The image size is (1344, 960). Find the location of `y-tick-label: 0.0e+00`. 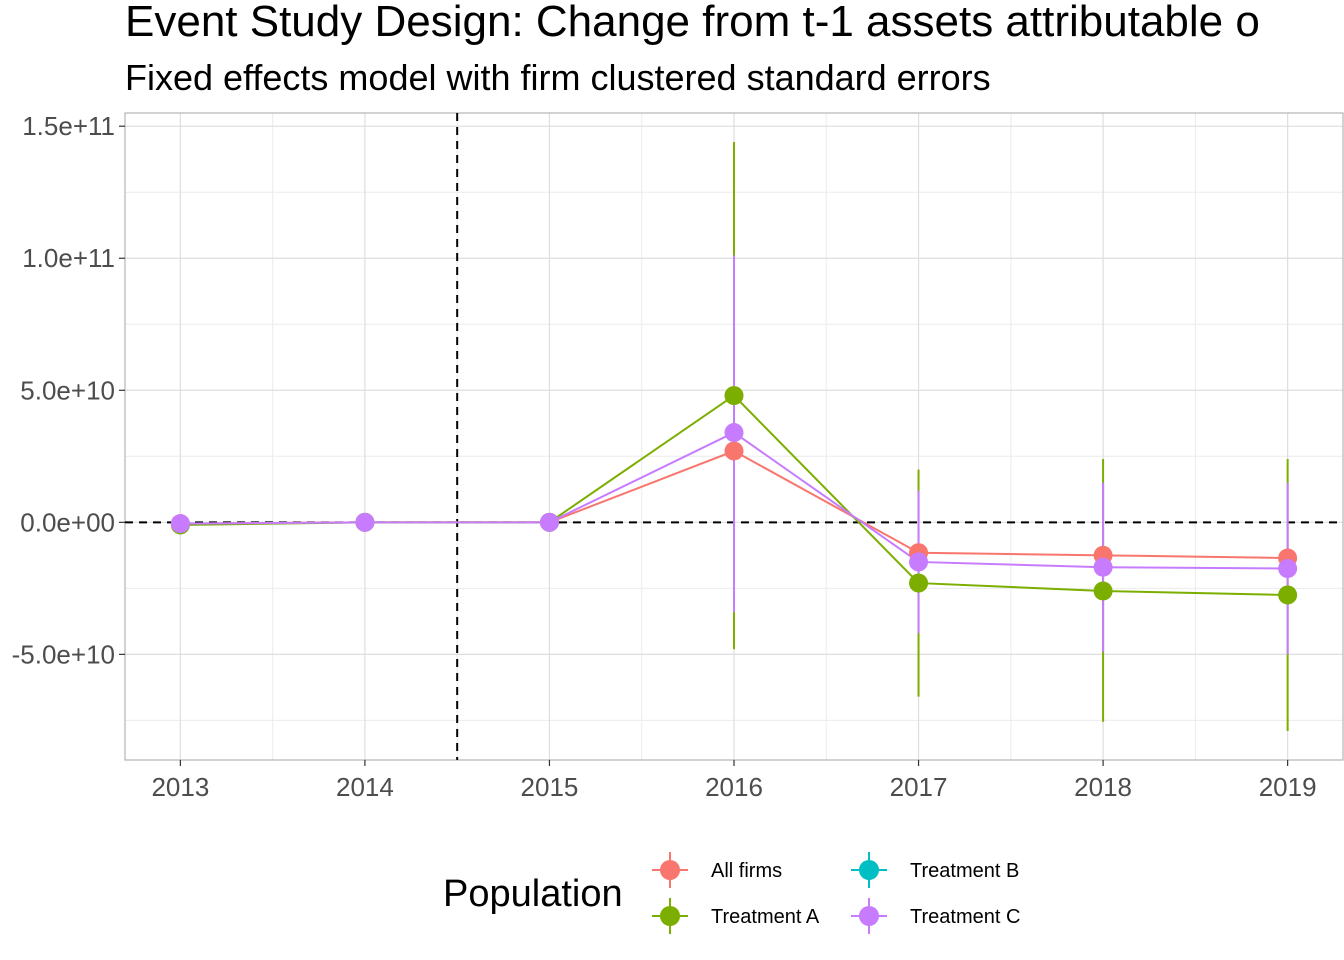

y-tick-label: 0.0e+00 is located at coordinates (67, 522).